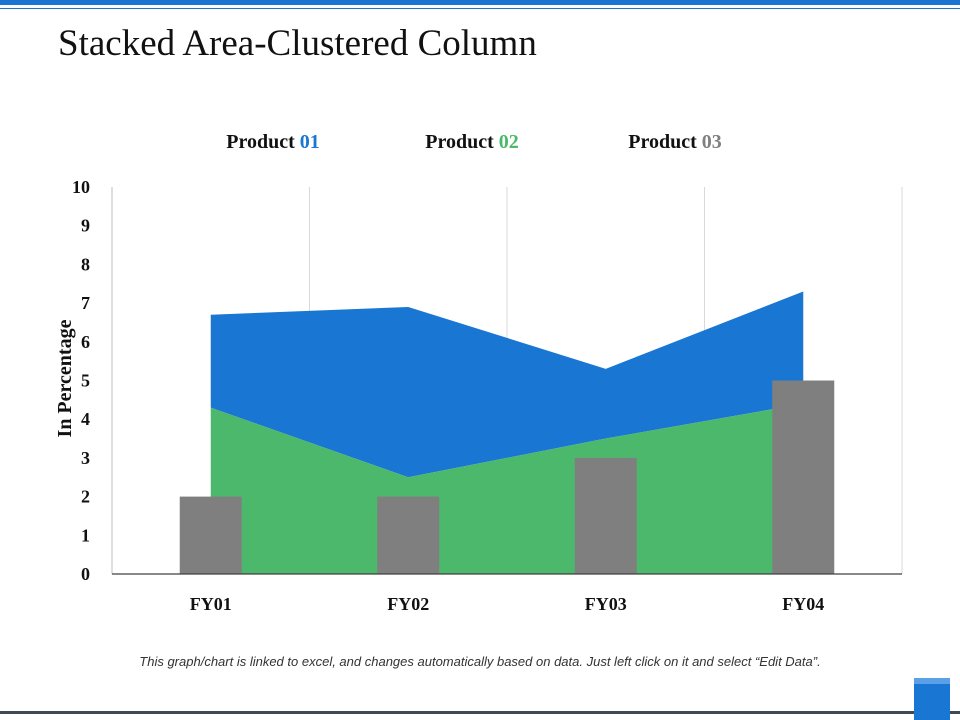  What do you see at coordinates (85, 458) in the screenshot?
I see `y-tick-label: 3` at bounding box center [85, 458].